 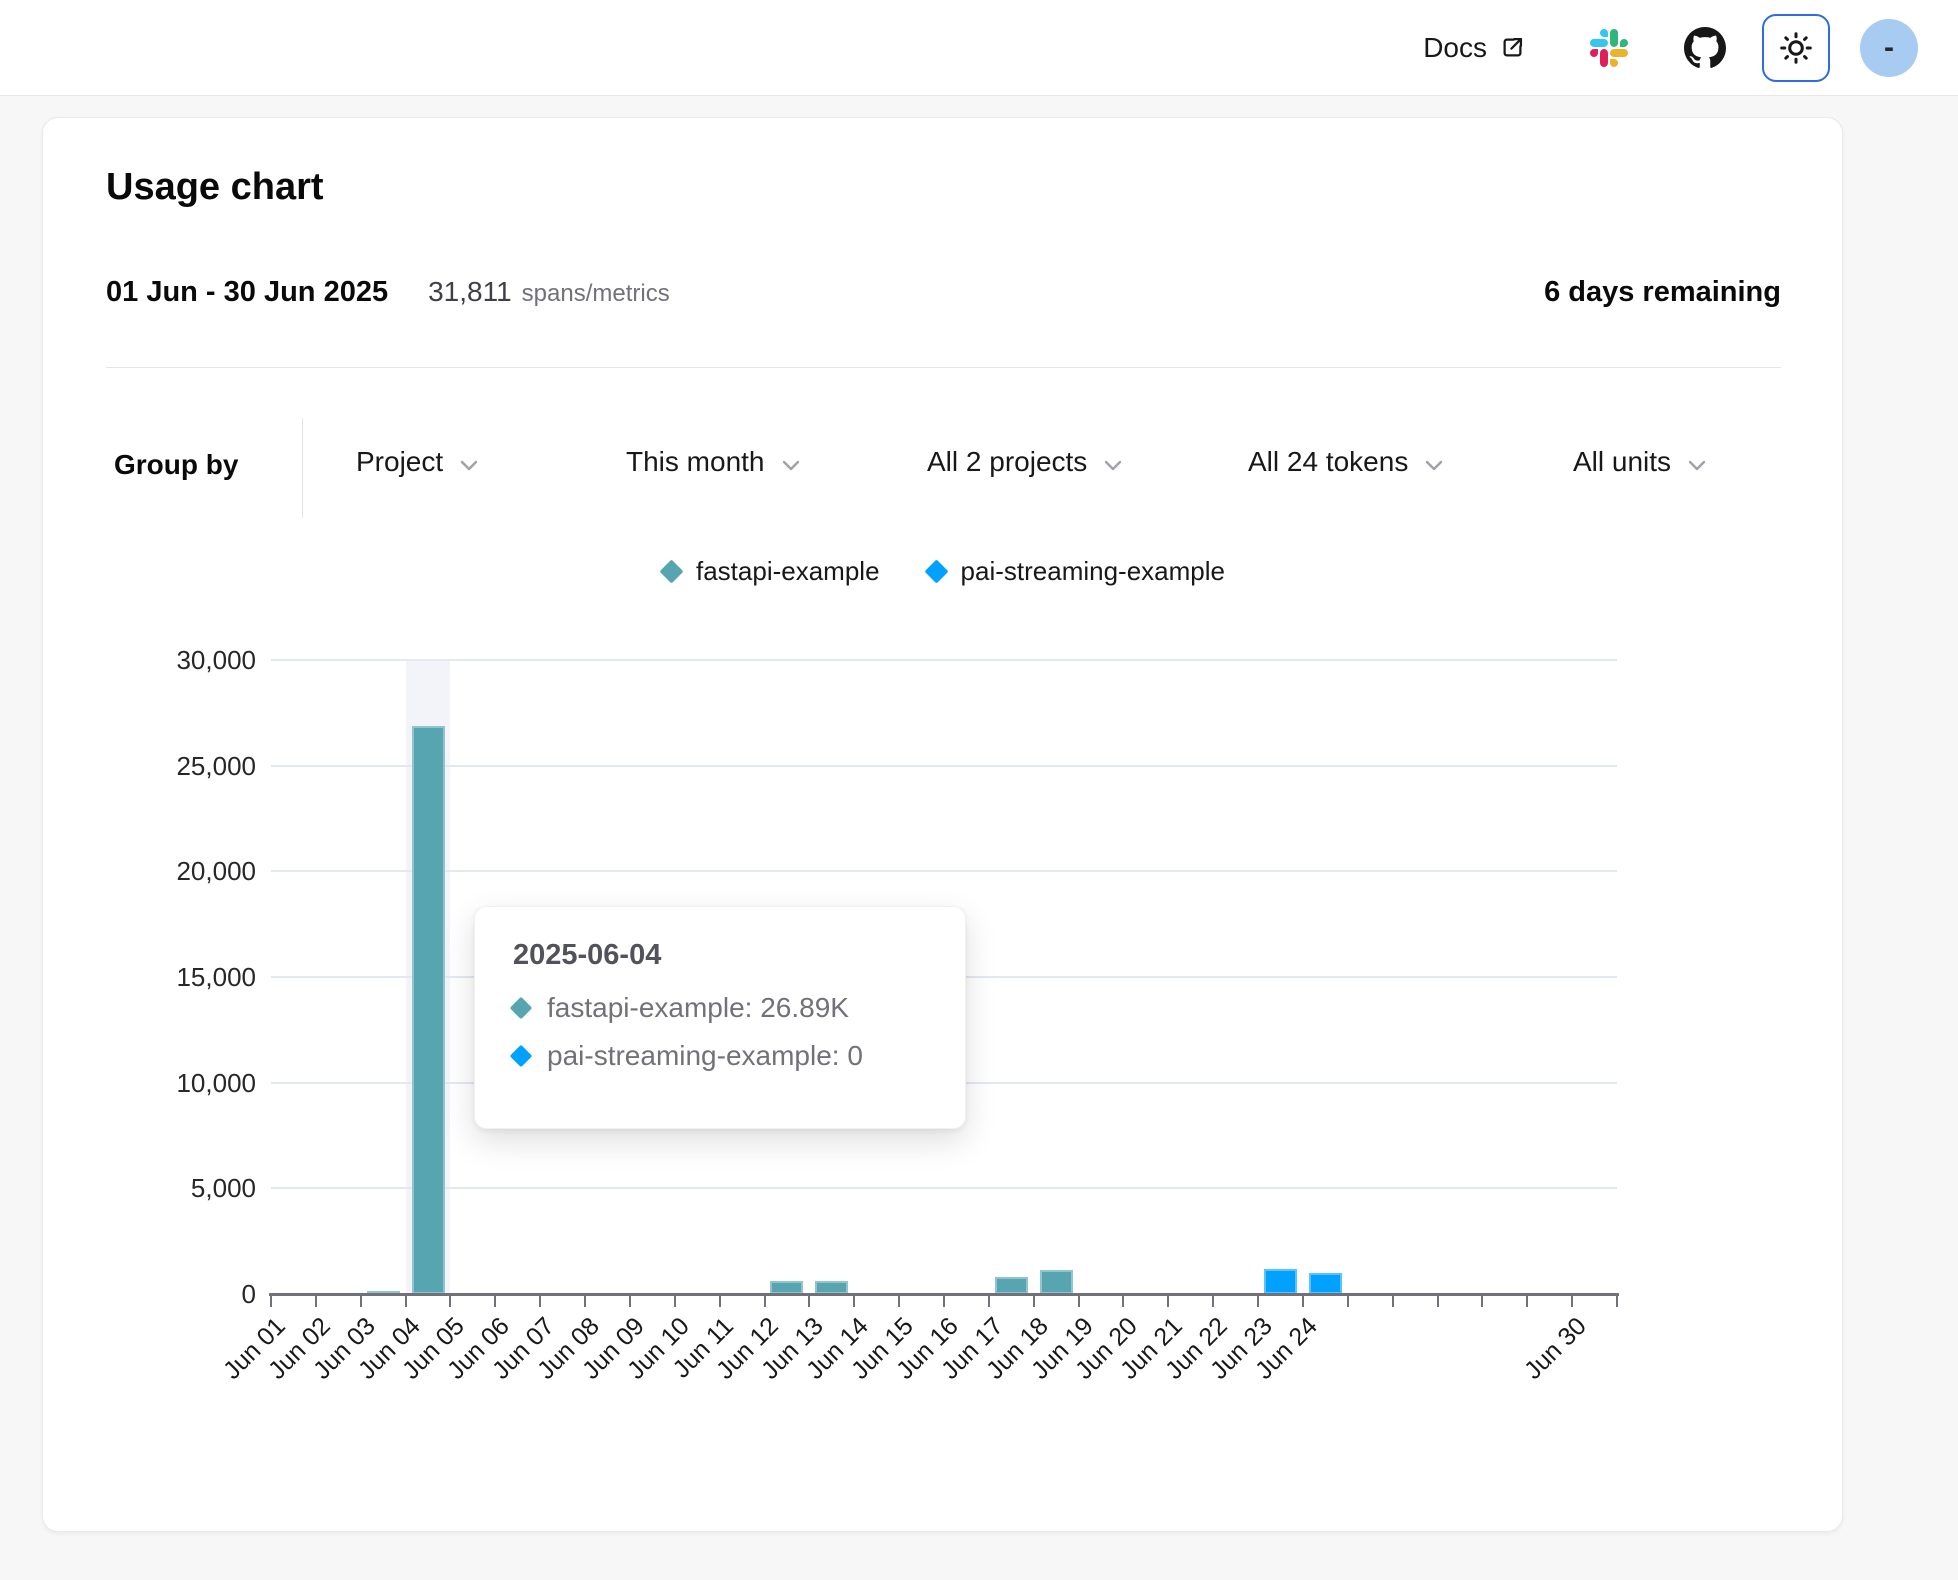 I want to click on legend-item-fastapi-example: fastapi-example, so click(x=769, y=571).